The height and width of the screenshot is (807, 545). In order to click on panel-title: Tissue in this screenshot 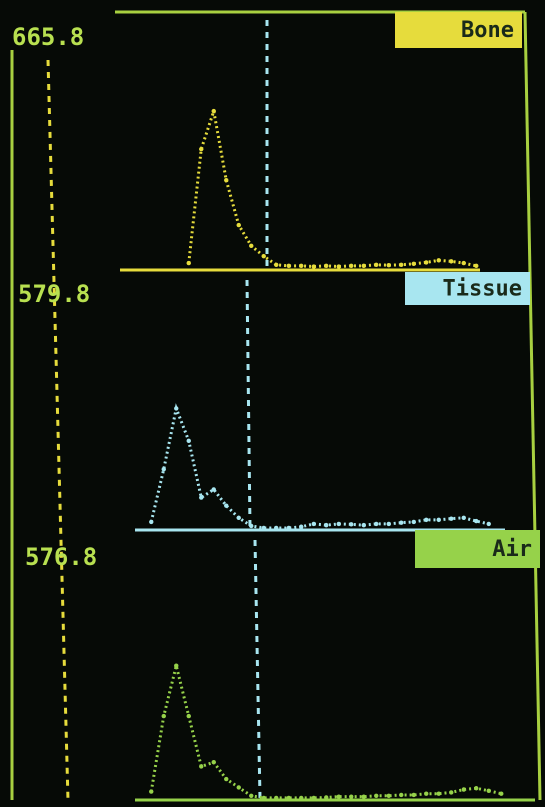, I will do `click(482, 289)`.